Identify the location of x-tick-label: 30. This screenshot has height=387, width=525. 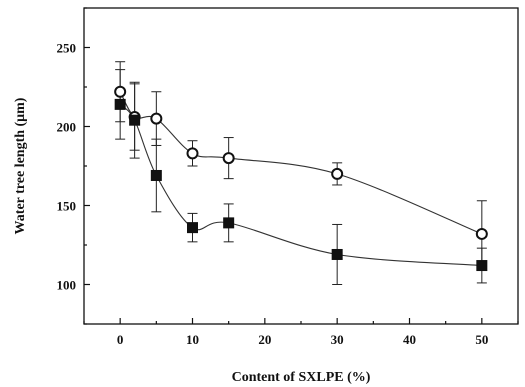
(337, 339).